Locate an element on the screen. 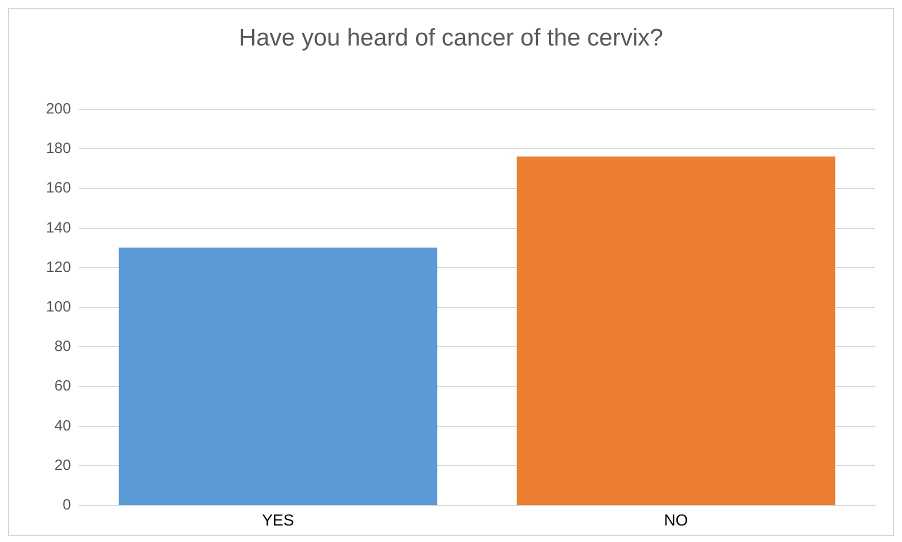 The image size is (902, 542). y-tick-label: 60 is located at coordinates (62, 386).